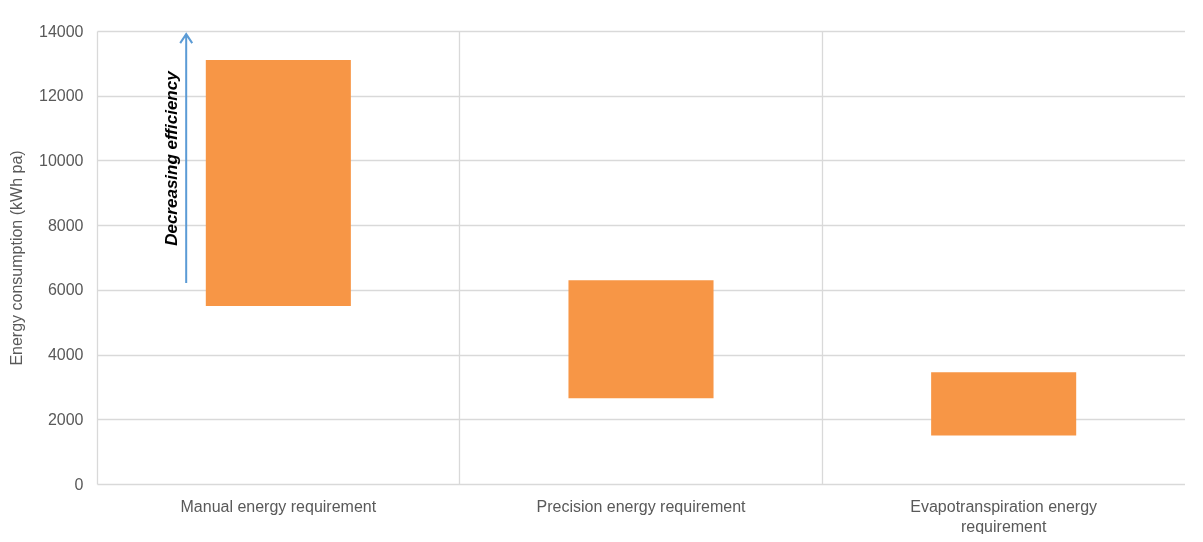  What do you see at coordinates (1004, 516) in the screenshot?
I see `x-tick-label: Evapotranspiration energy requirement` at bounding box center [1004, 516].